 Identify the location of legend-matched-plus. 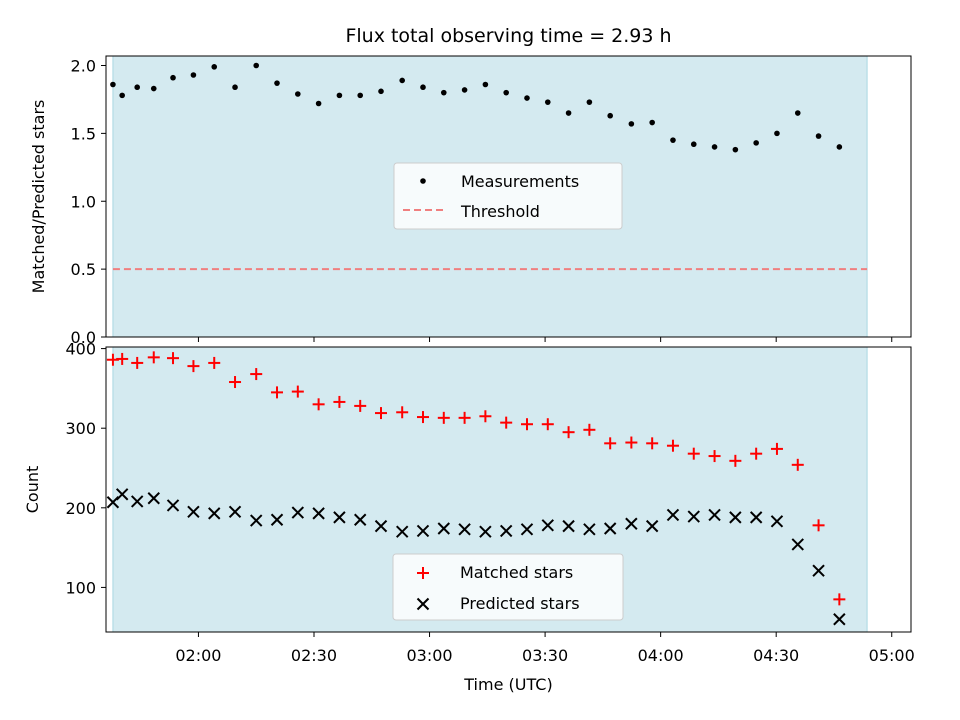
(423, 573).